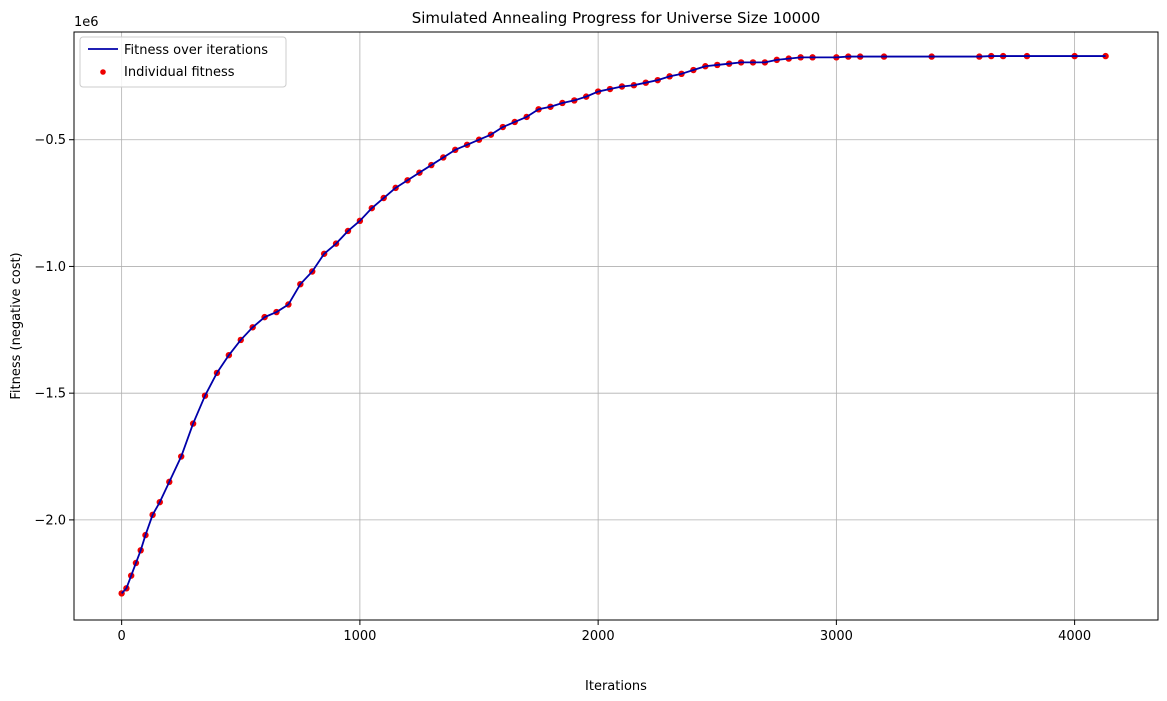 This screenshot has height=701, width=1167. Describe the element at coordinates (616, 686) in the screenshot. I see `x-axis-label: Iterations` at that location.